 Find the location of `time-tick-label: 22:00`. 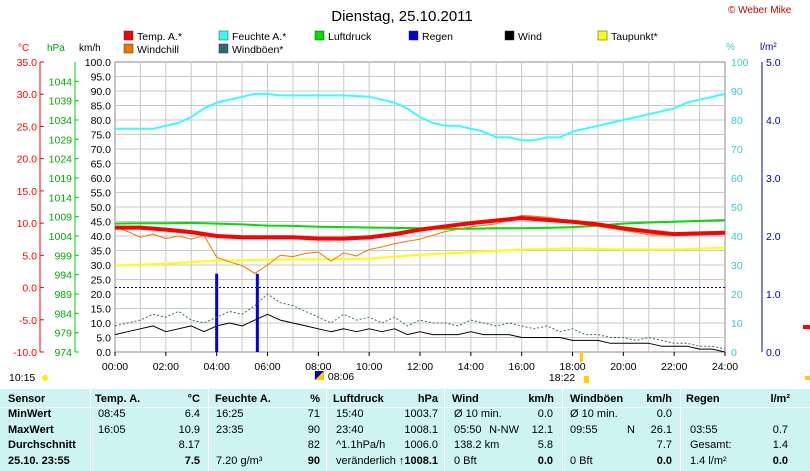

time-tick-label: 22:00 is located at coordinates (674, 367).